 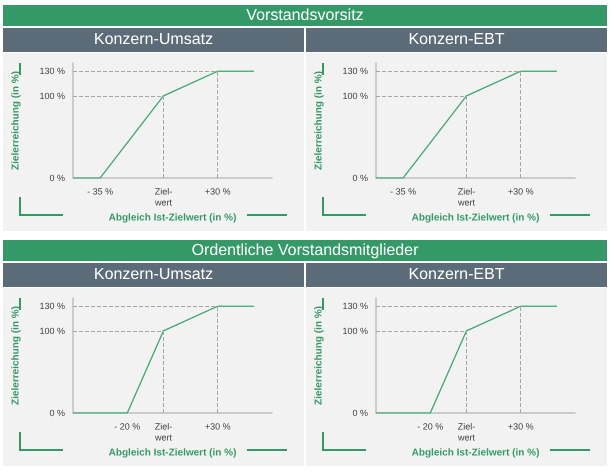 What do you see at coordinates (305, 250) in the screenshot?
I see `text: Ordentliche Vorstandsmitglieder` at bounding box center [305, 250].